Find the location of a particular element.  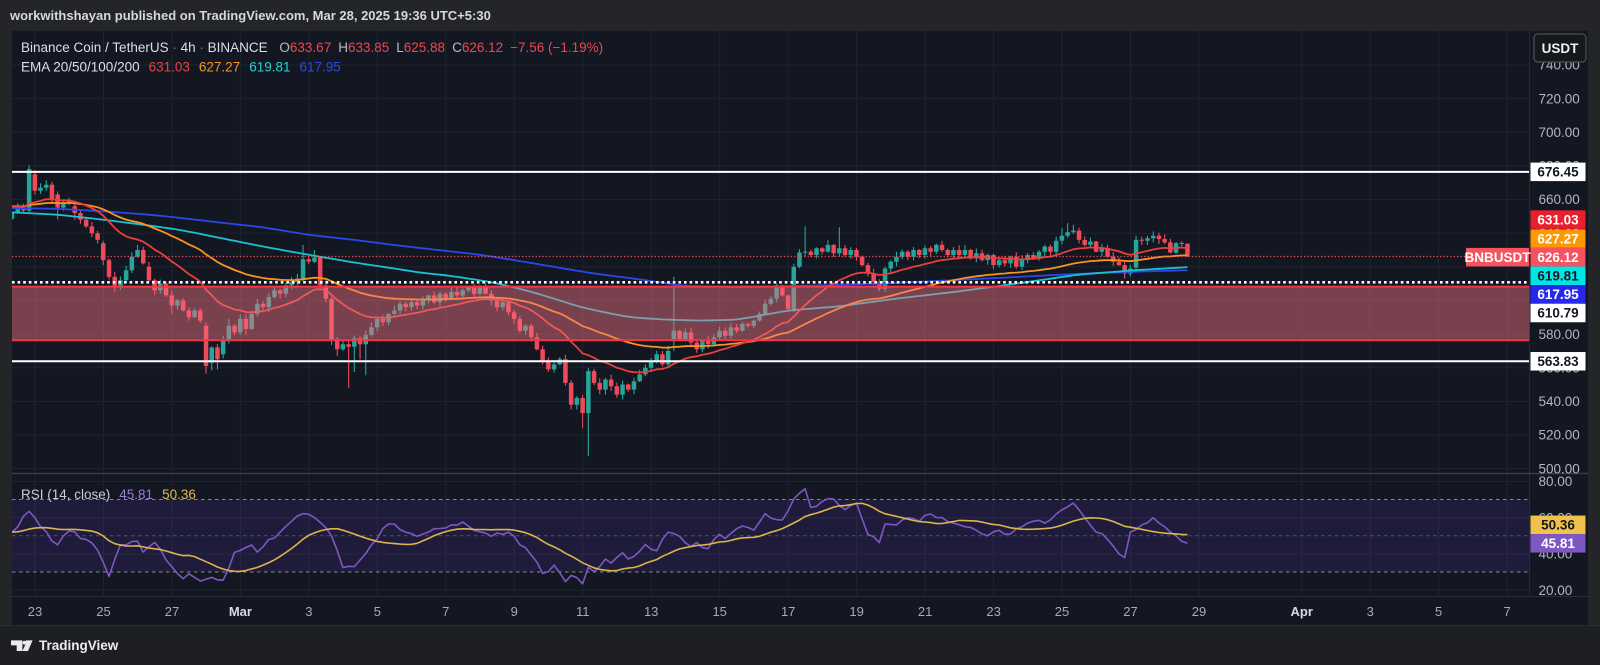

svg-text: 21 is located at coordinates (925, 611).